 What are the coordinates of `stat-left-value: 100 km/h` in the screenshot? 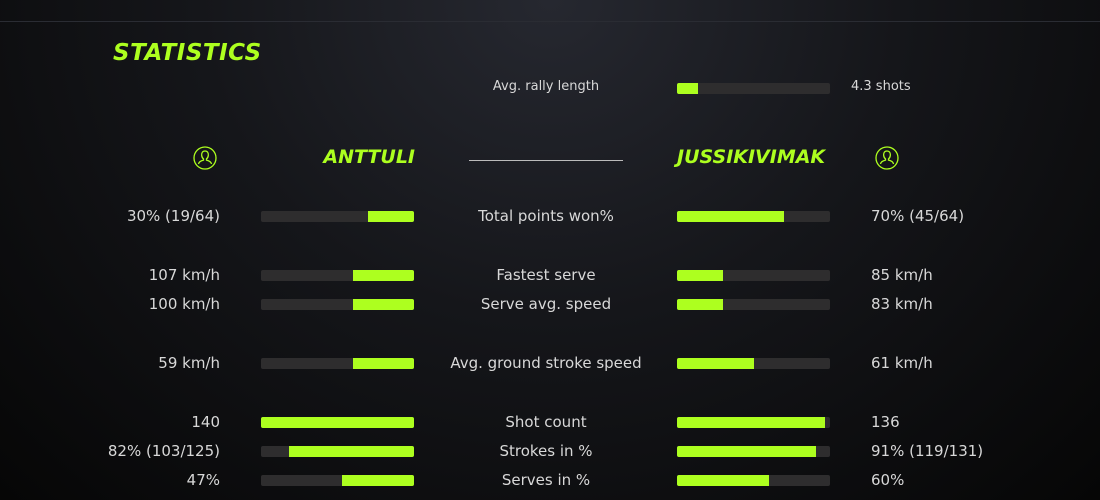 It's located at (184, 304).